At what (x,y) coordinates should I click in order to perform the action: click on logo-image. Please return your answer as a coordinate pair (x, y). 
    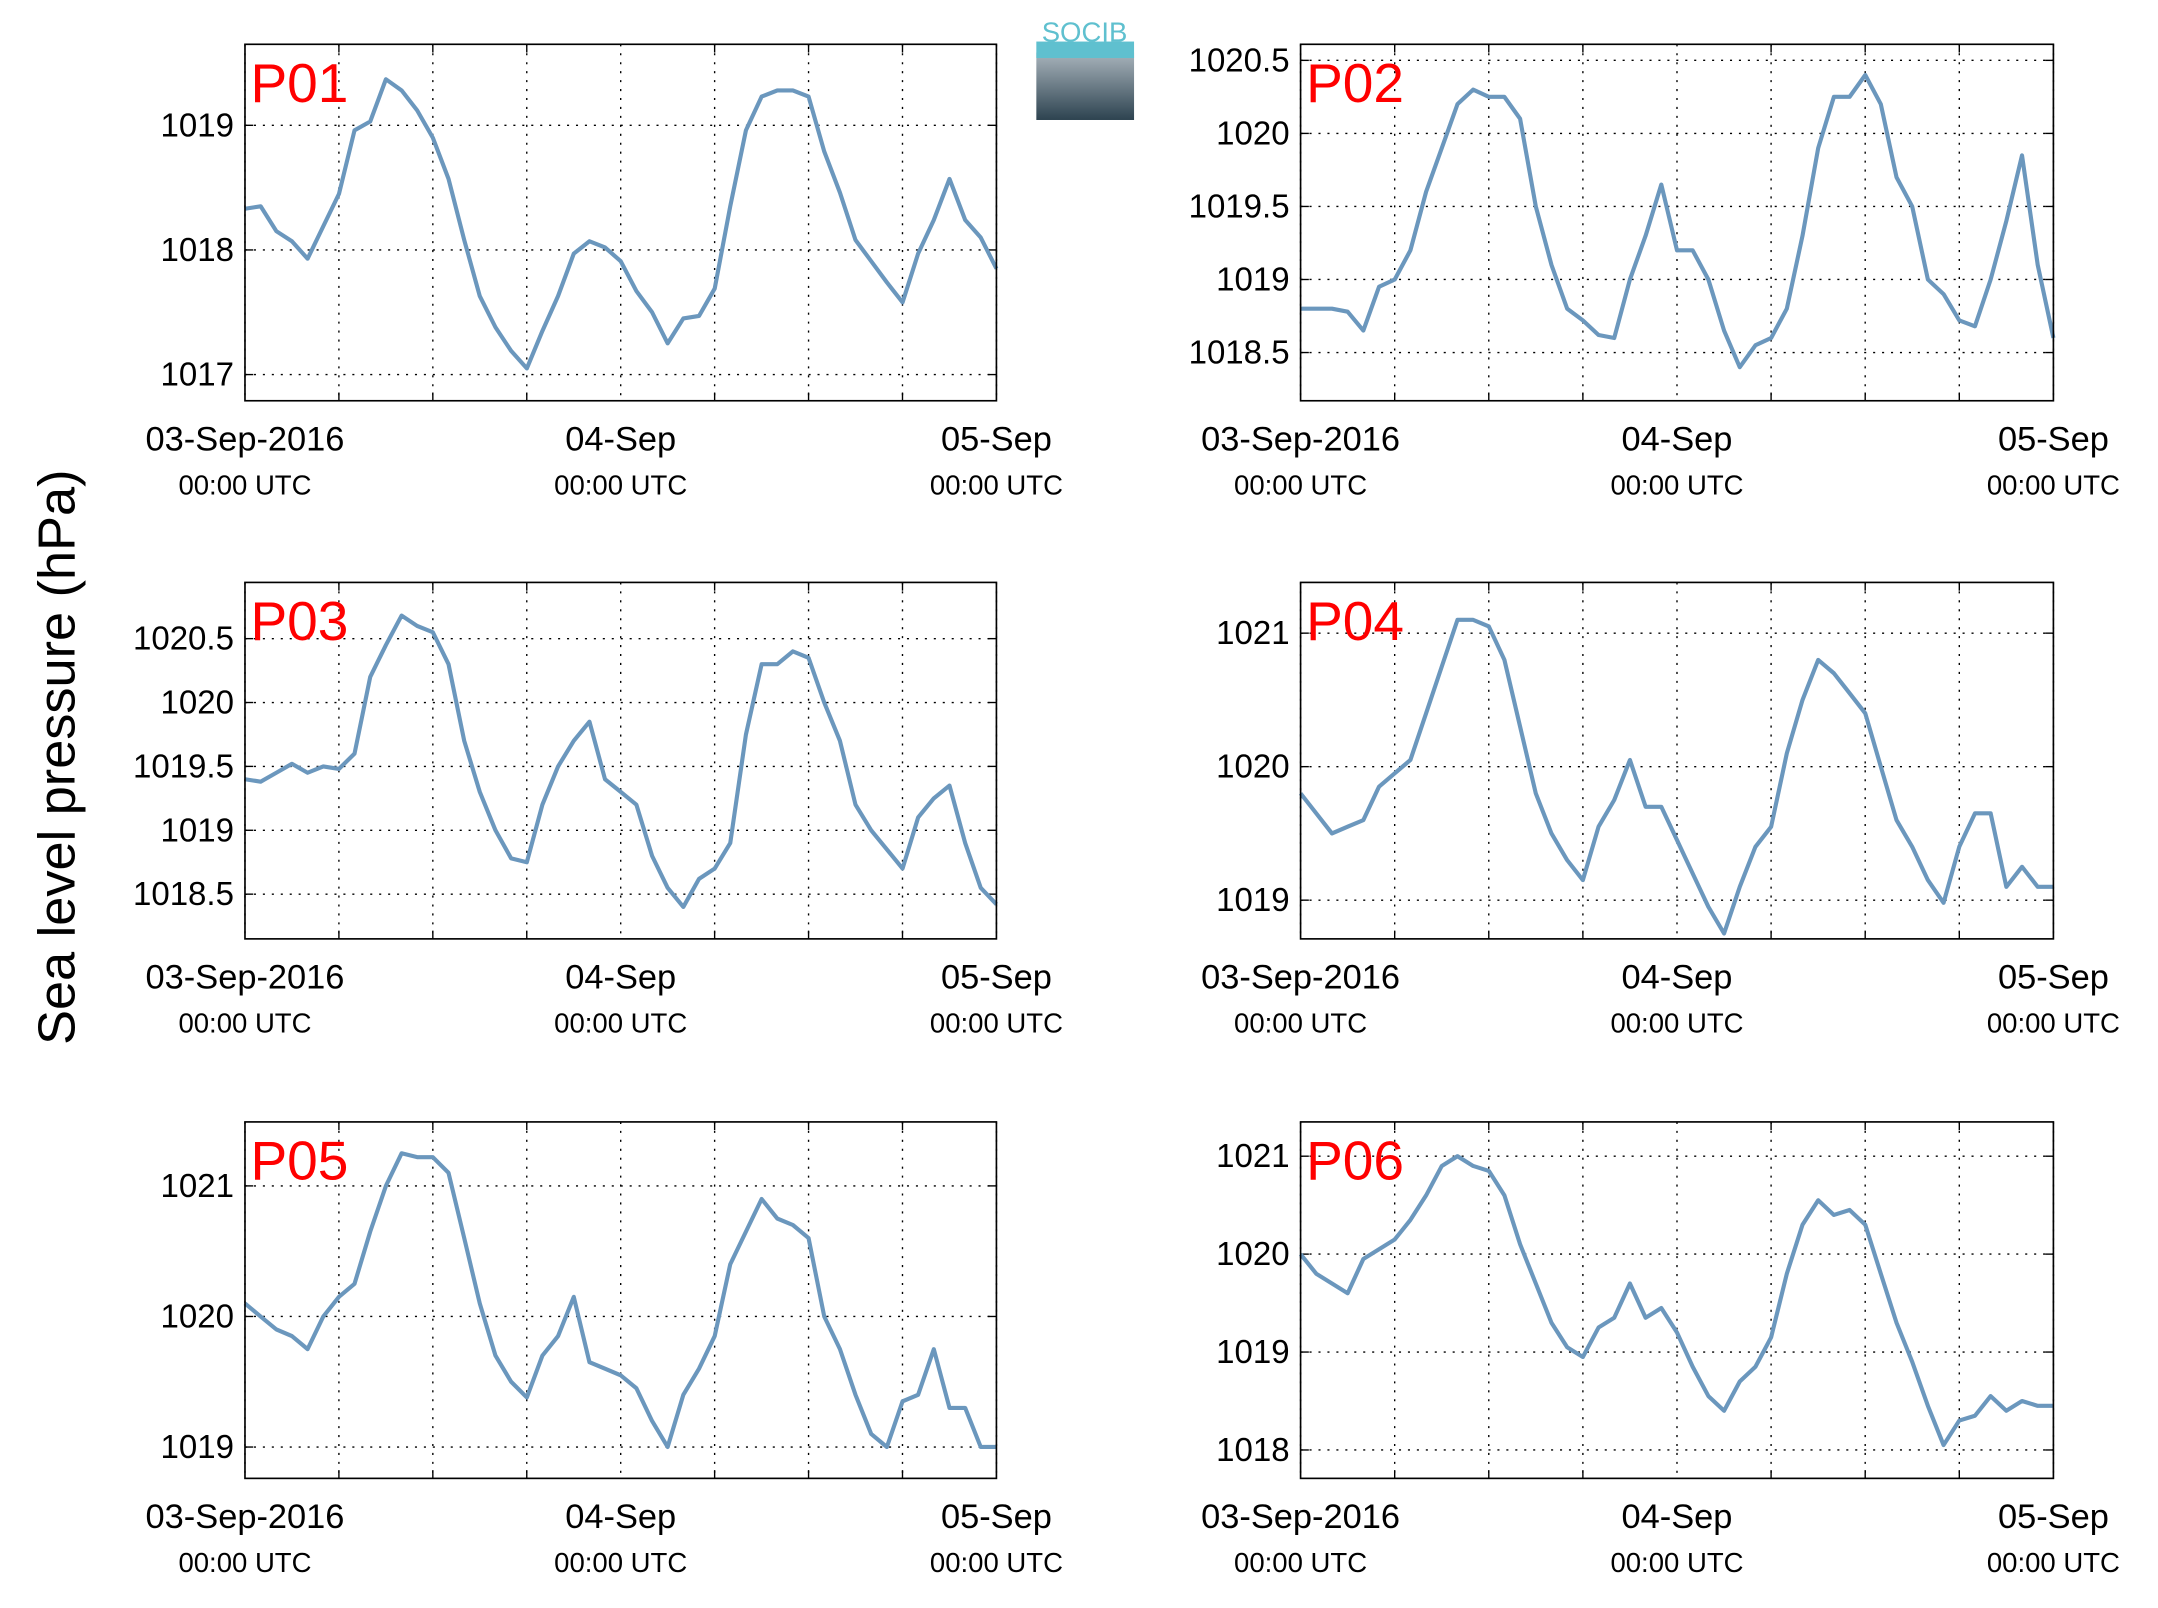
    Looking at the image, I should click on (1085, 86).